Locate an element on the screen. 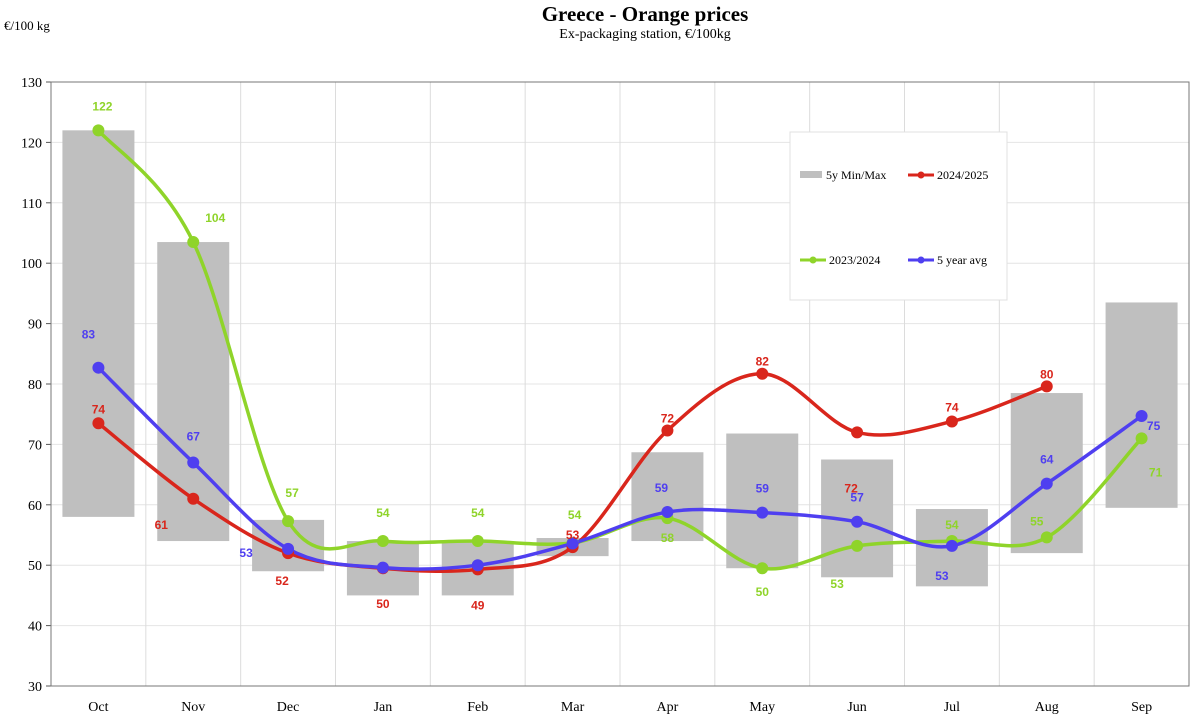 The width and height of the screenshot is (1200, 719). data-label: 82 is located at coordinates (763, 362).